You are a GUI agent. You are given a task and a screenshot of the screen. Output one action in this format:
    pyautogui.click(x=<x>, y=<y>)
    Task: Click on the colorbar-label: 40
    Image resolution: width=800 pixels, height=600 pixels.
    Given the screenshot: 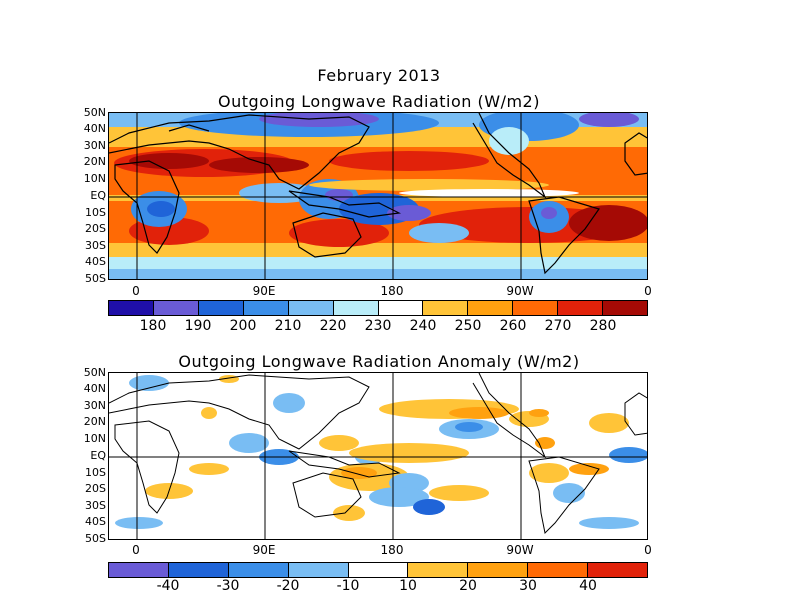 What is the action you would take?
    pyautogui.click(x=588, y=586)
    